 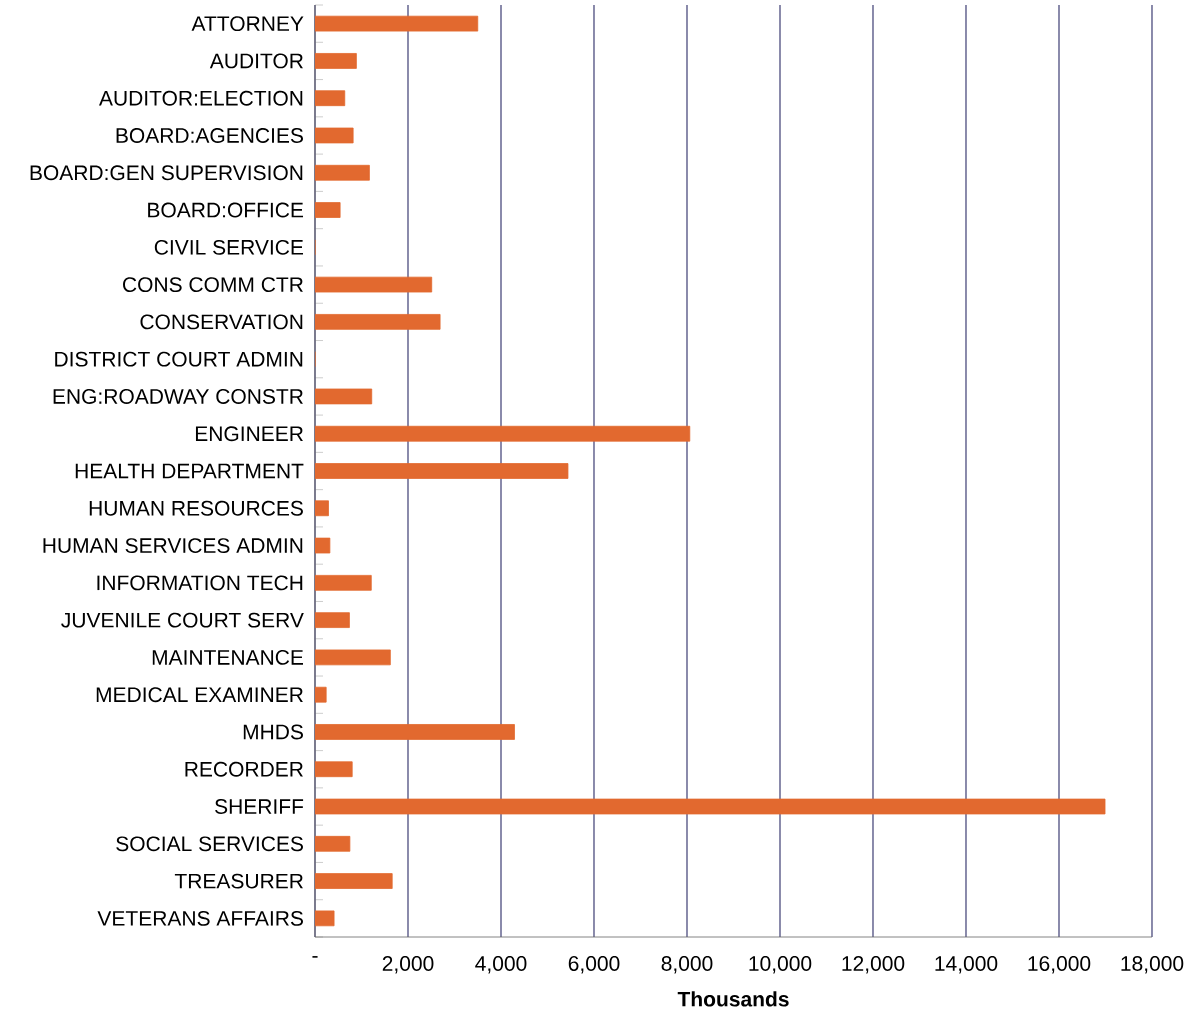 I want to click on y-tick-label: DISTRICT COURT ADMIN, so click(x=179, y=359).